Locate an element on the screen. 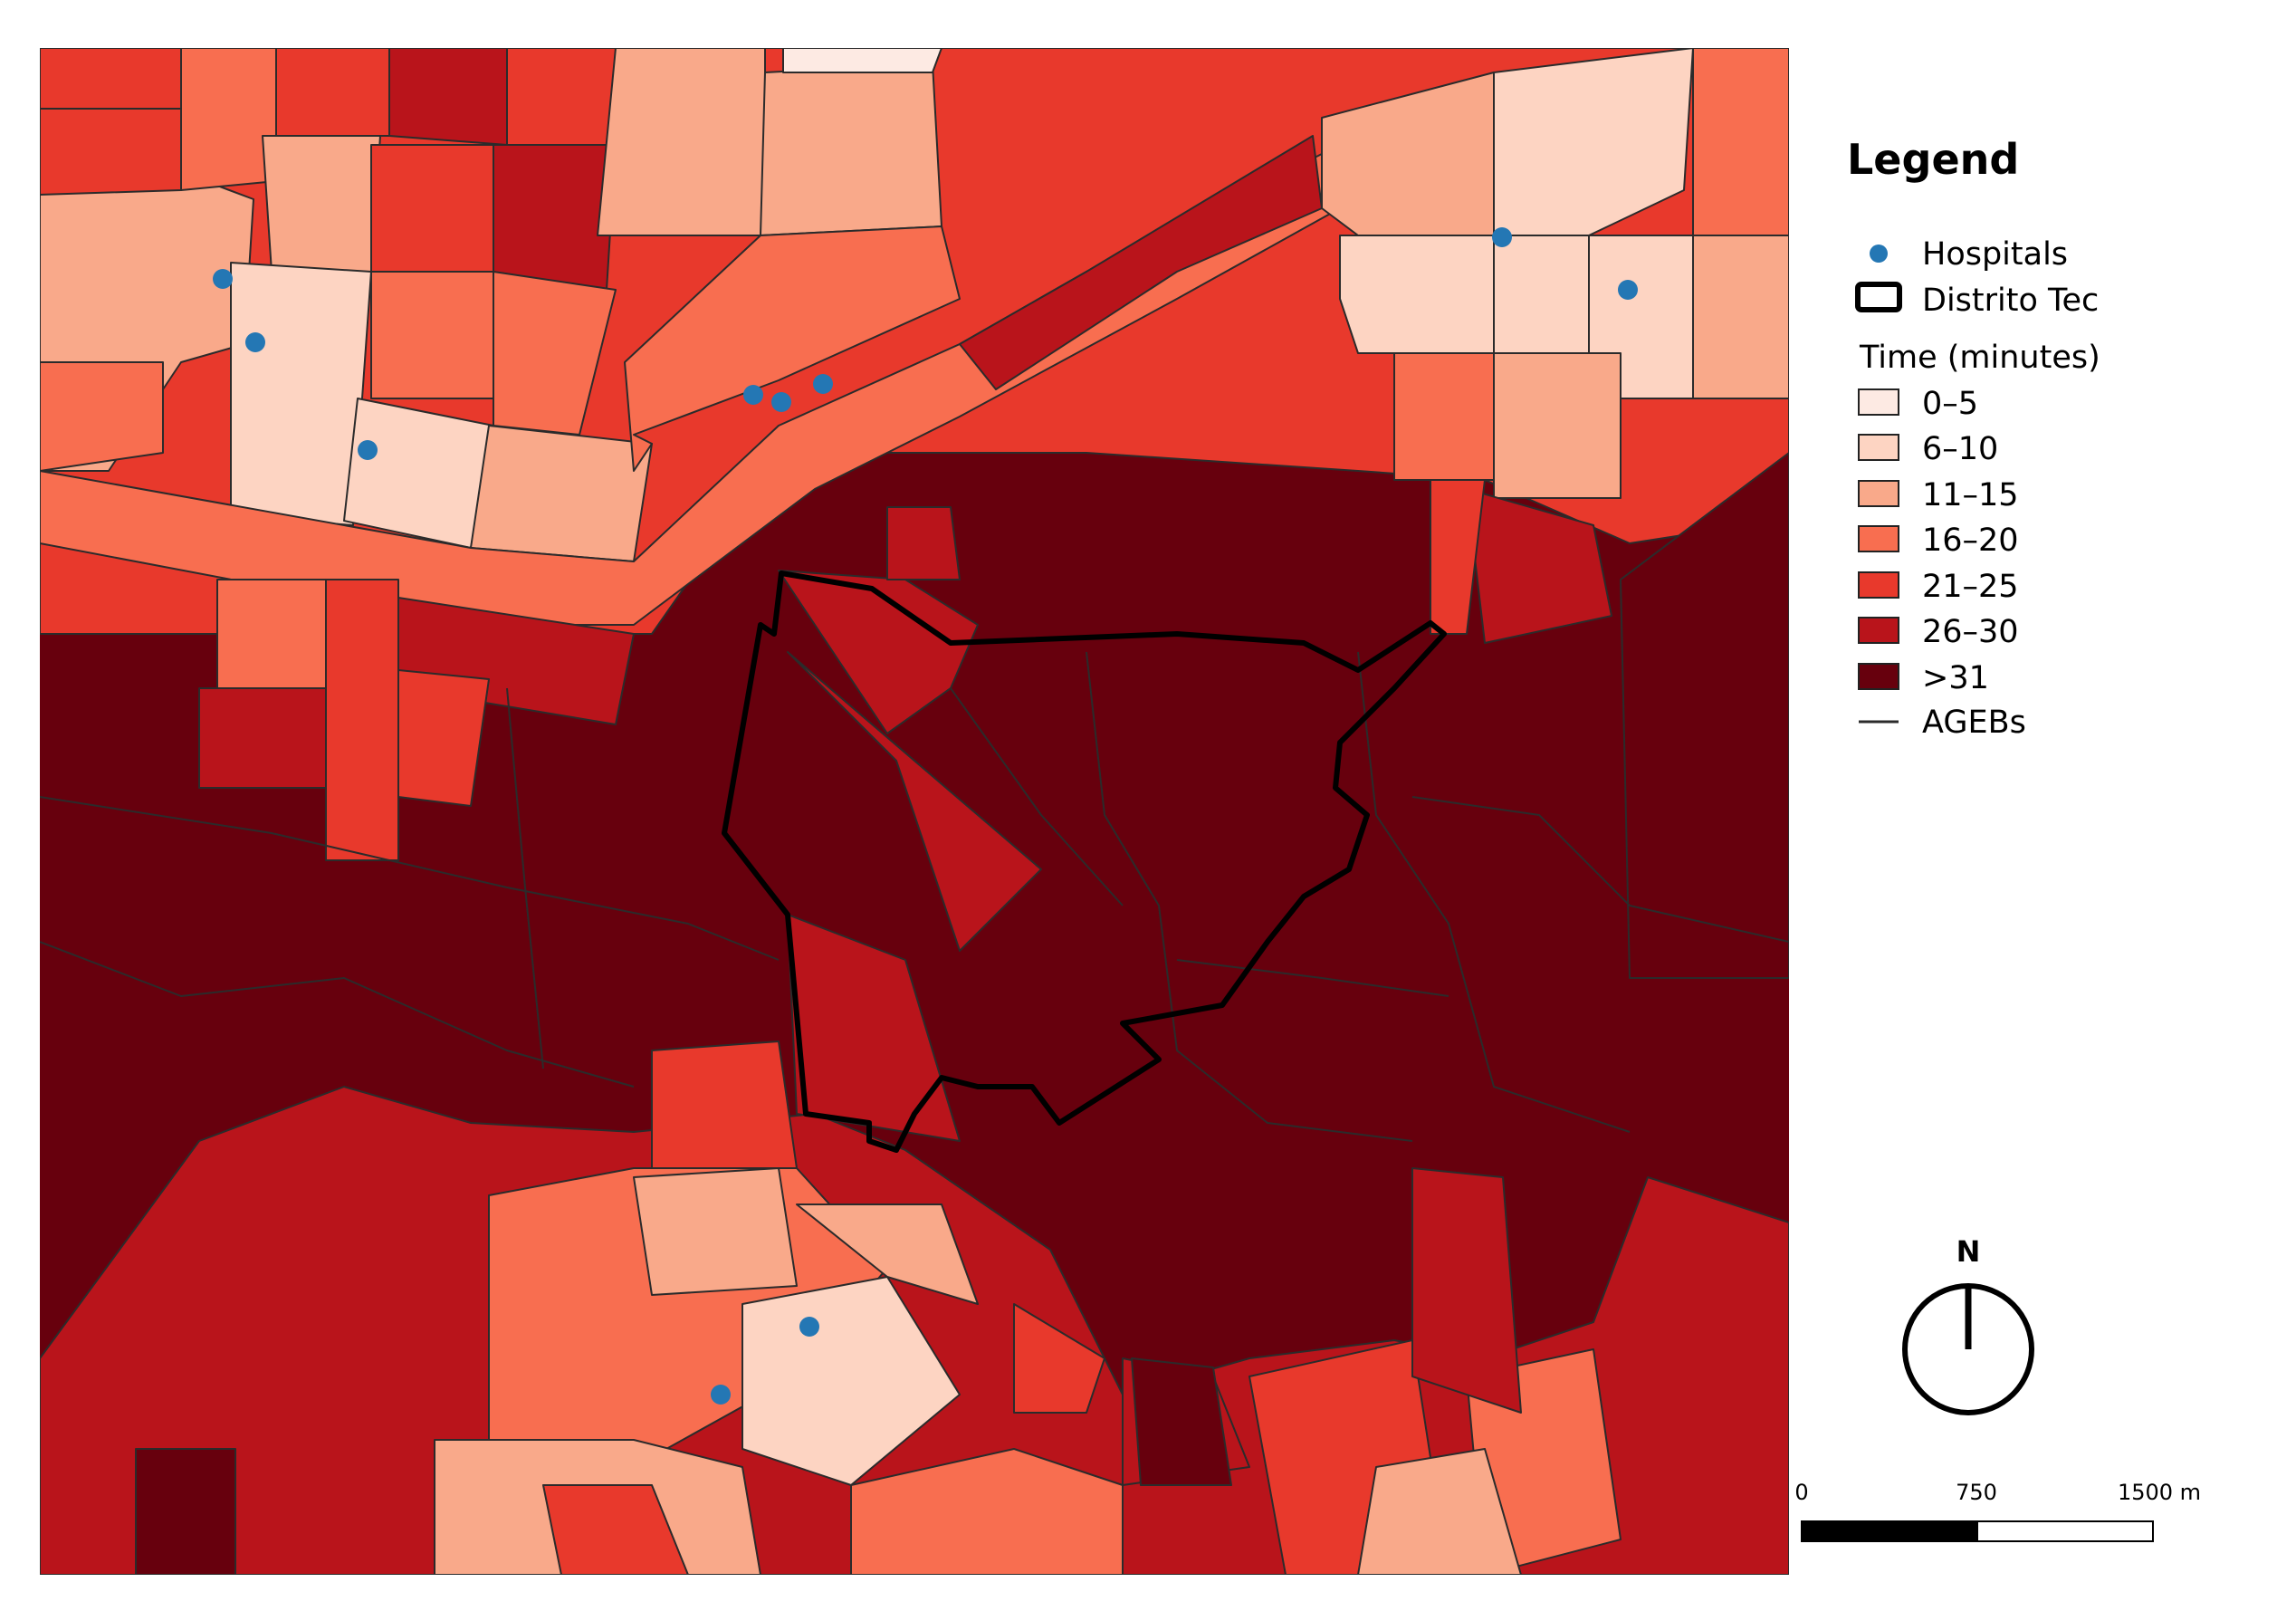 The height and width of the screenshot is (1611, 2296). ageb-legend-label: AGEBs is located at coordinates (1974, 723).